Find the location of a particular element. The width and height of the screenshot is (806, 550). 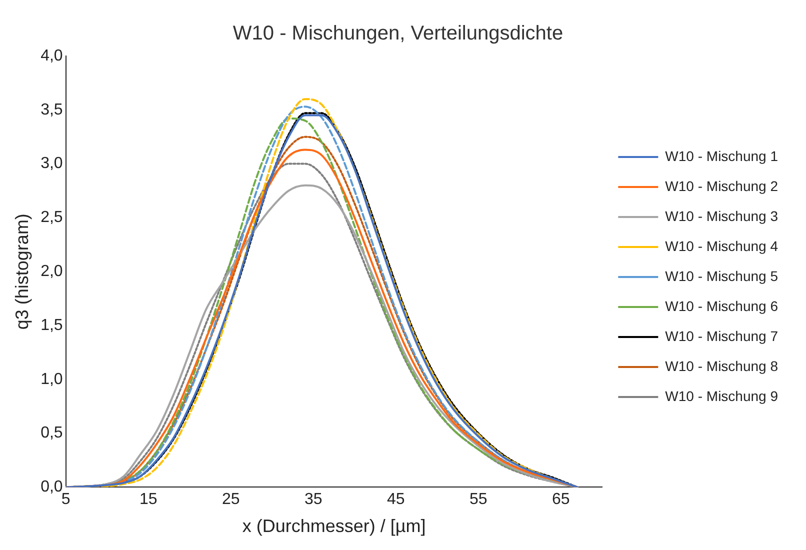

y-tick-label: 3,5 is located at coordinates (51, 109).